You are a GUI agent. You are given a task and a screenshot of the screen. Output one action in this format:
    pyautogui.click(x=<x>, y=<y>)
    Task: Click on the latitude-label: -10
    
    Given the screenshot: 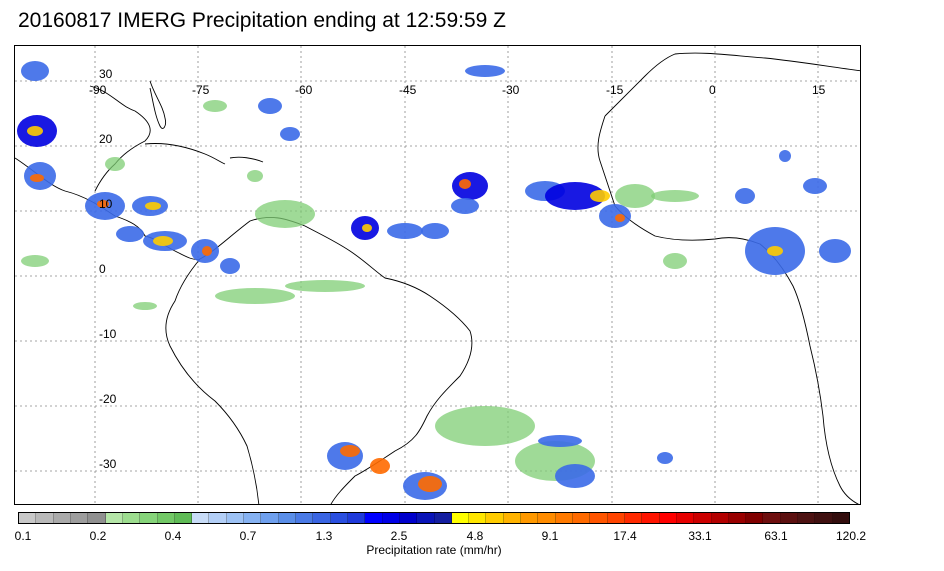 What is the action you would take?
    pyautogui.click(x=108, y=334)
    